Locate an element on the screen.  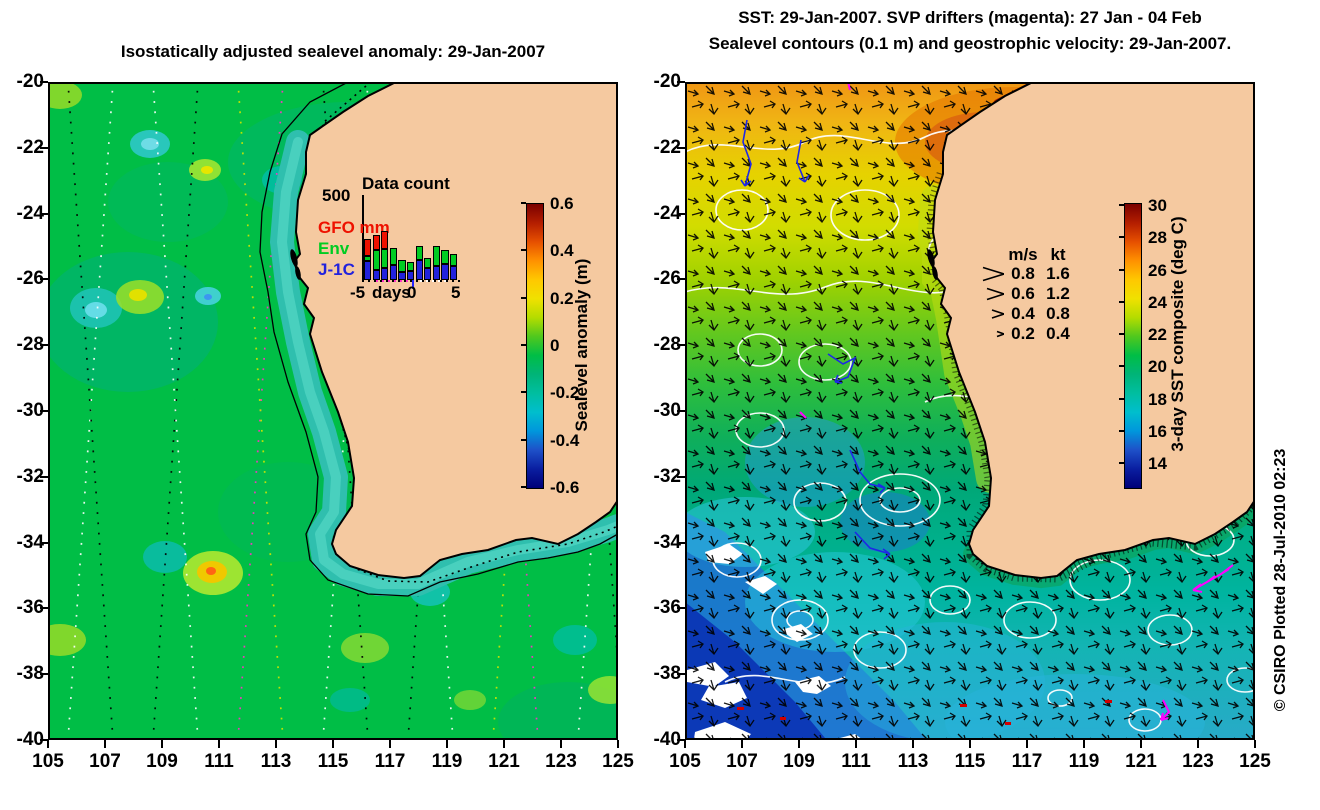
left_panel-colorbar-label: Sealevel anomaly (m) is located at coordinates (581, 345).